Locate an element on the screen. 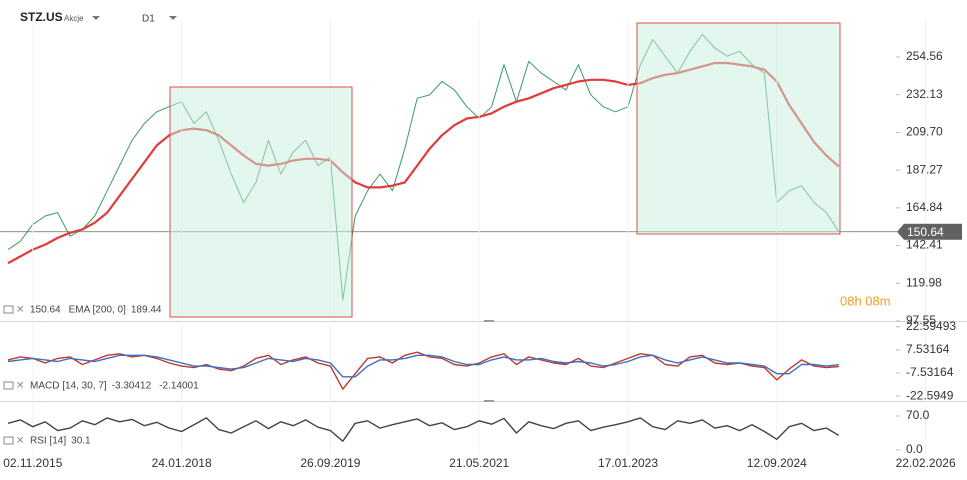 This screenshot has height=480, width=967. y-tick-label: 142.41 is located at coordinates (924, 245).